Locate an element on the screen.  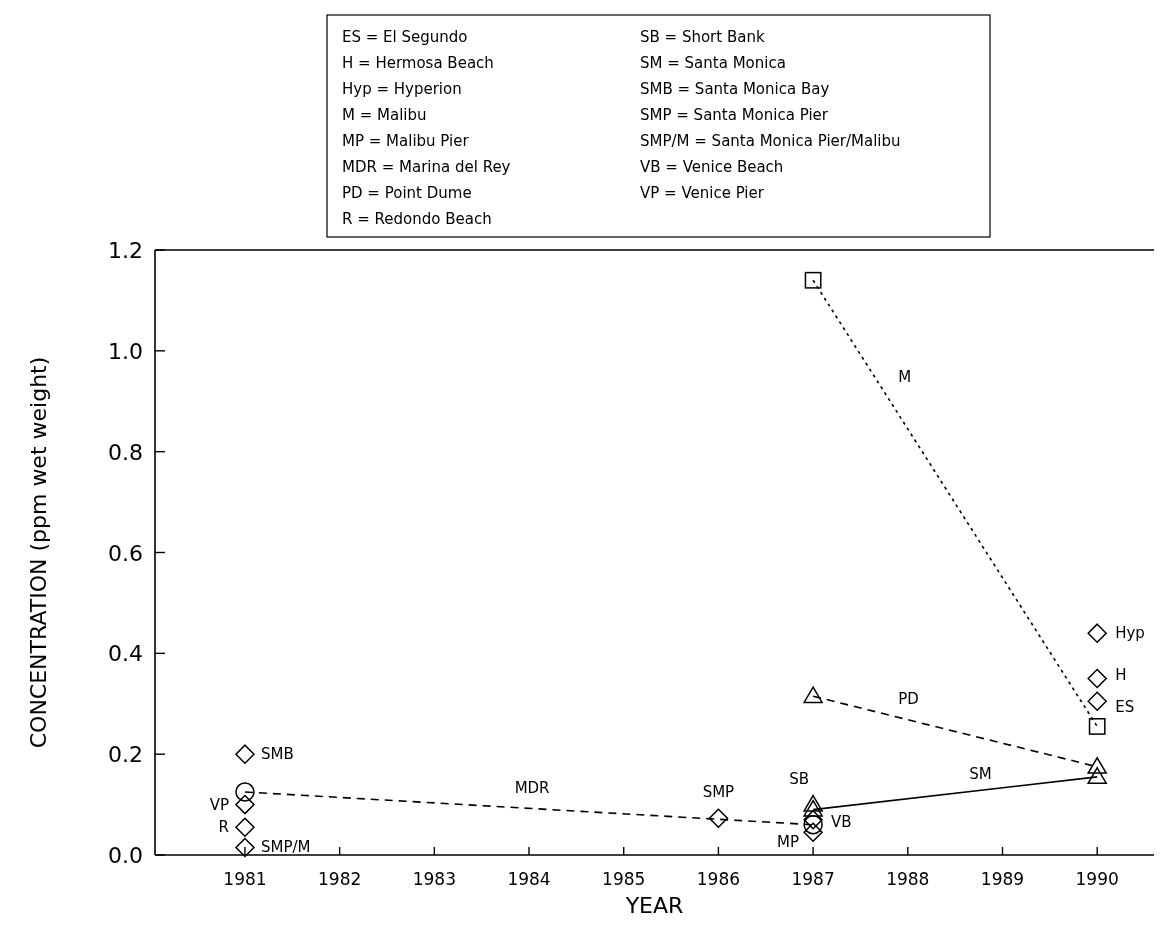
x-tick-label: 1989 is located at coordinates (1002, 879).